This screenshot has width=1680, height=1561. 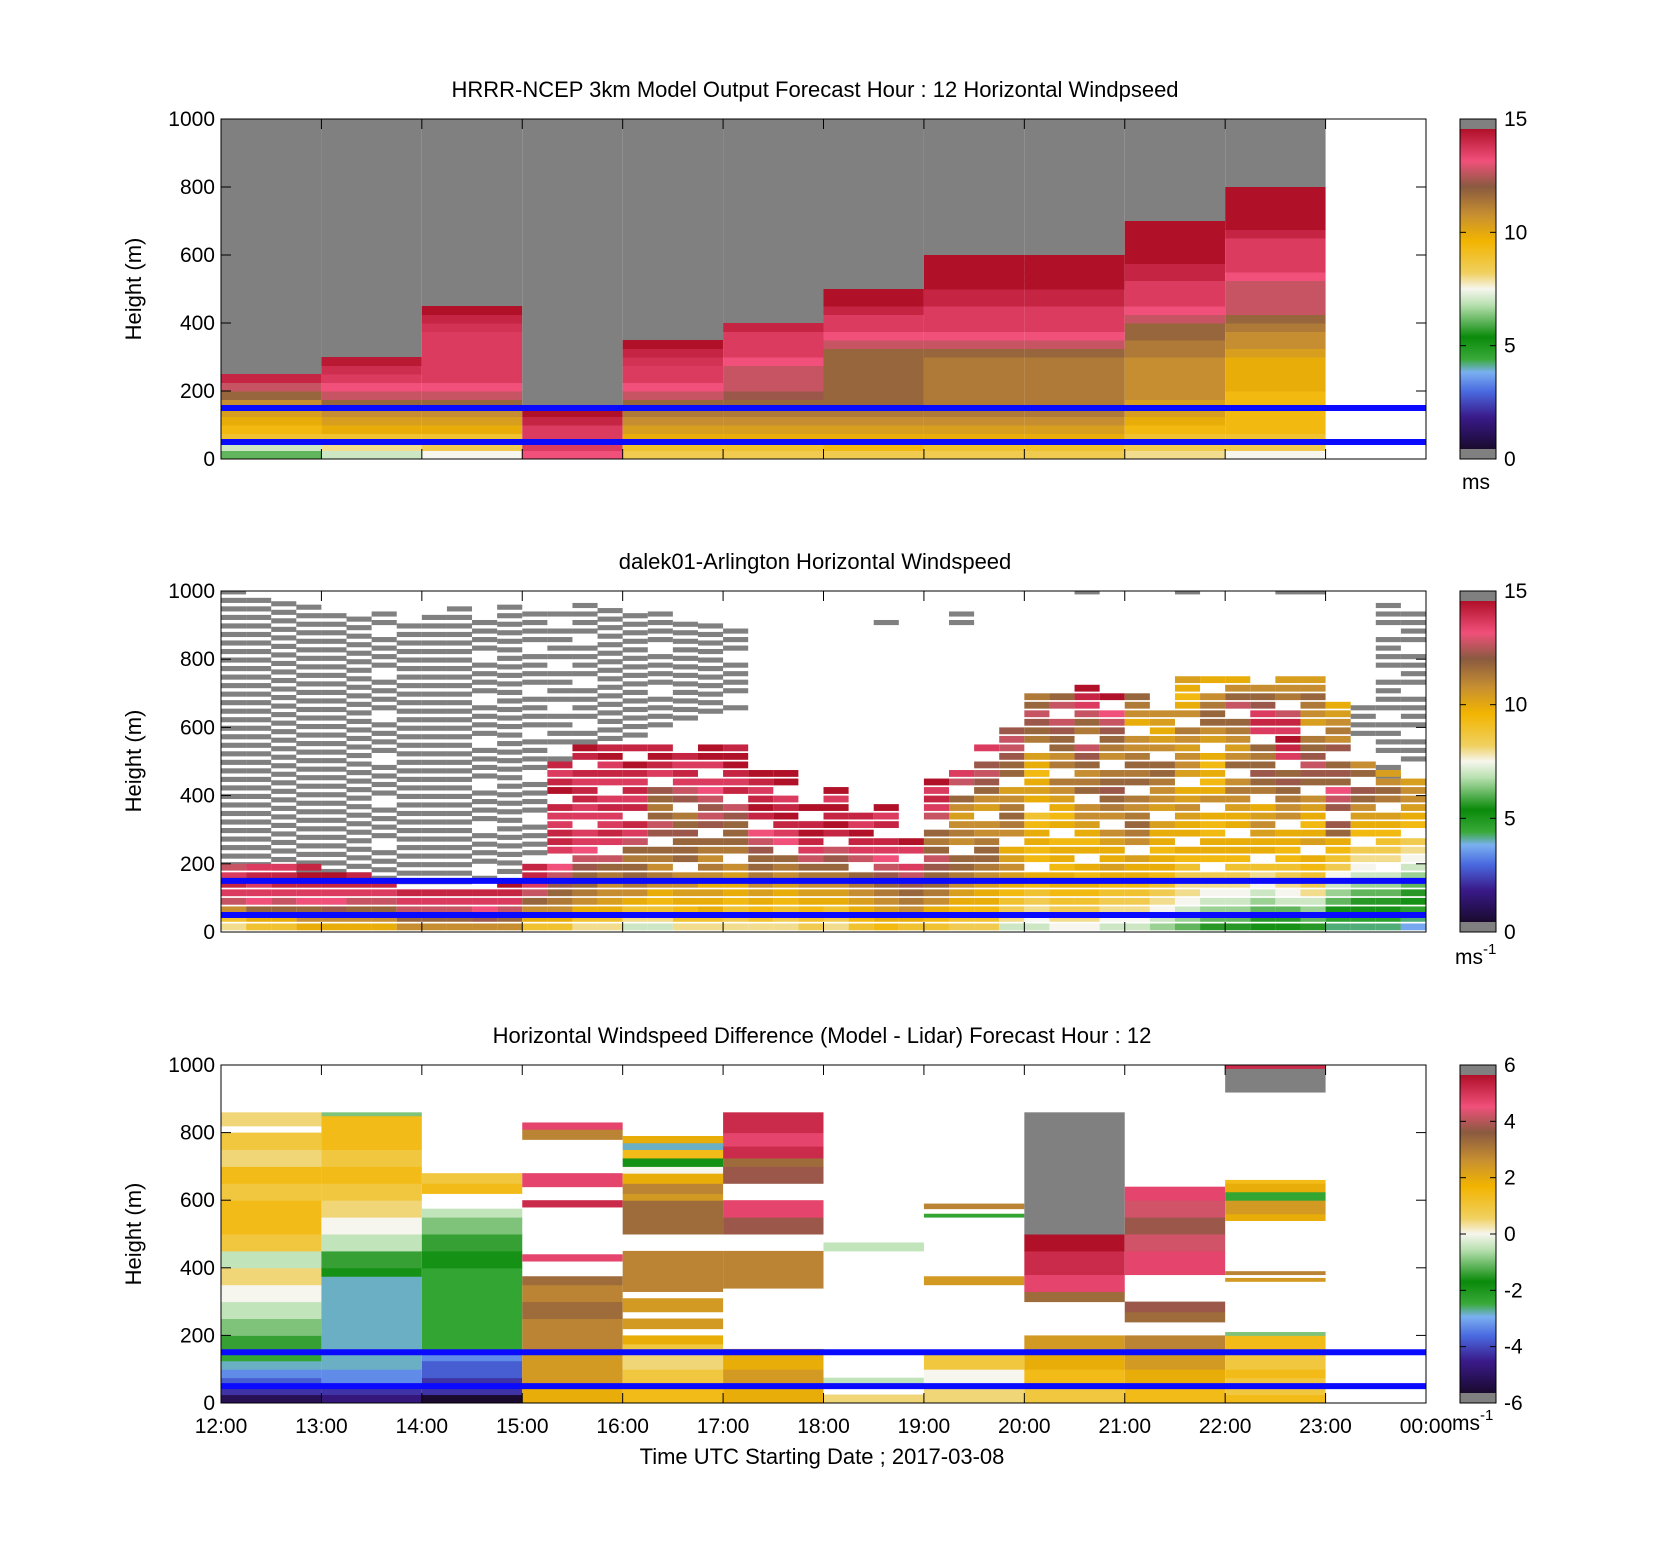 What do you see at coordinates (1124, 1426) in the screenshot?
I see `x-tick-label: 21:00` at bounding box center [1124, 1426].